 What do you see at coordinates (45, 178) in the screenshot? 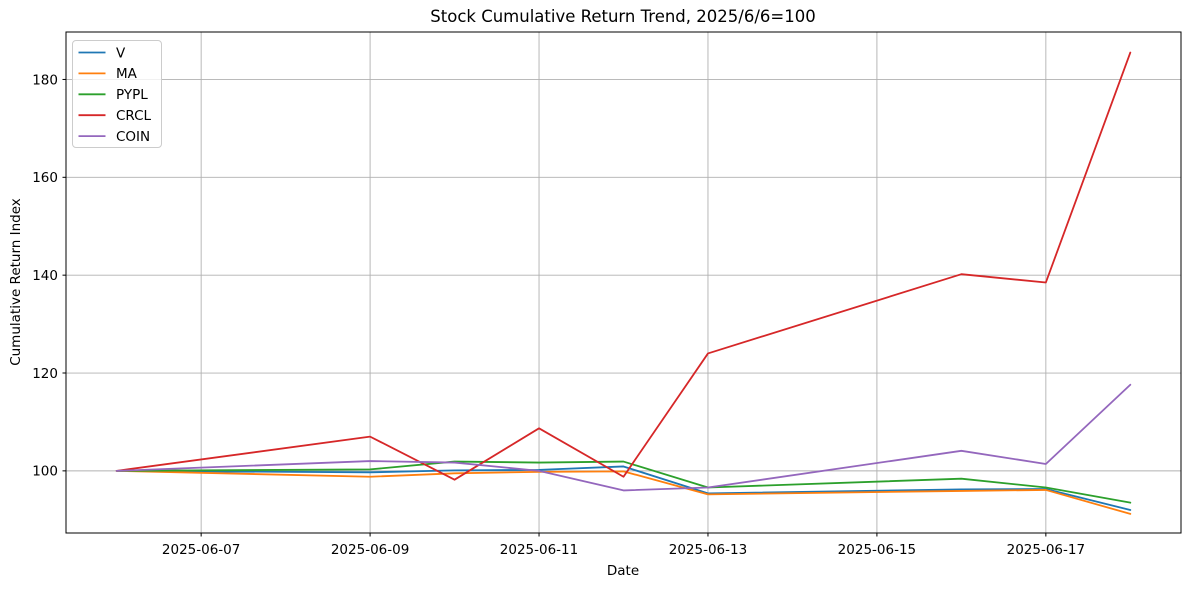
I see `y-tick-label: 160` at bounding box center [45, 178].